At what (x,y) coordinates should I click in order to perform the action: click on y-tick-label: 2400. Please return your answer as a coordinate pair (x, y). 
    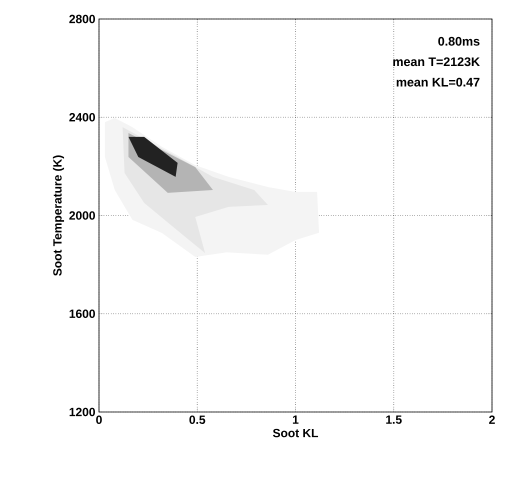
    Looking at the image, I should click on (82, 117).